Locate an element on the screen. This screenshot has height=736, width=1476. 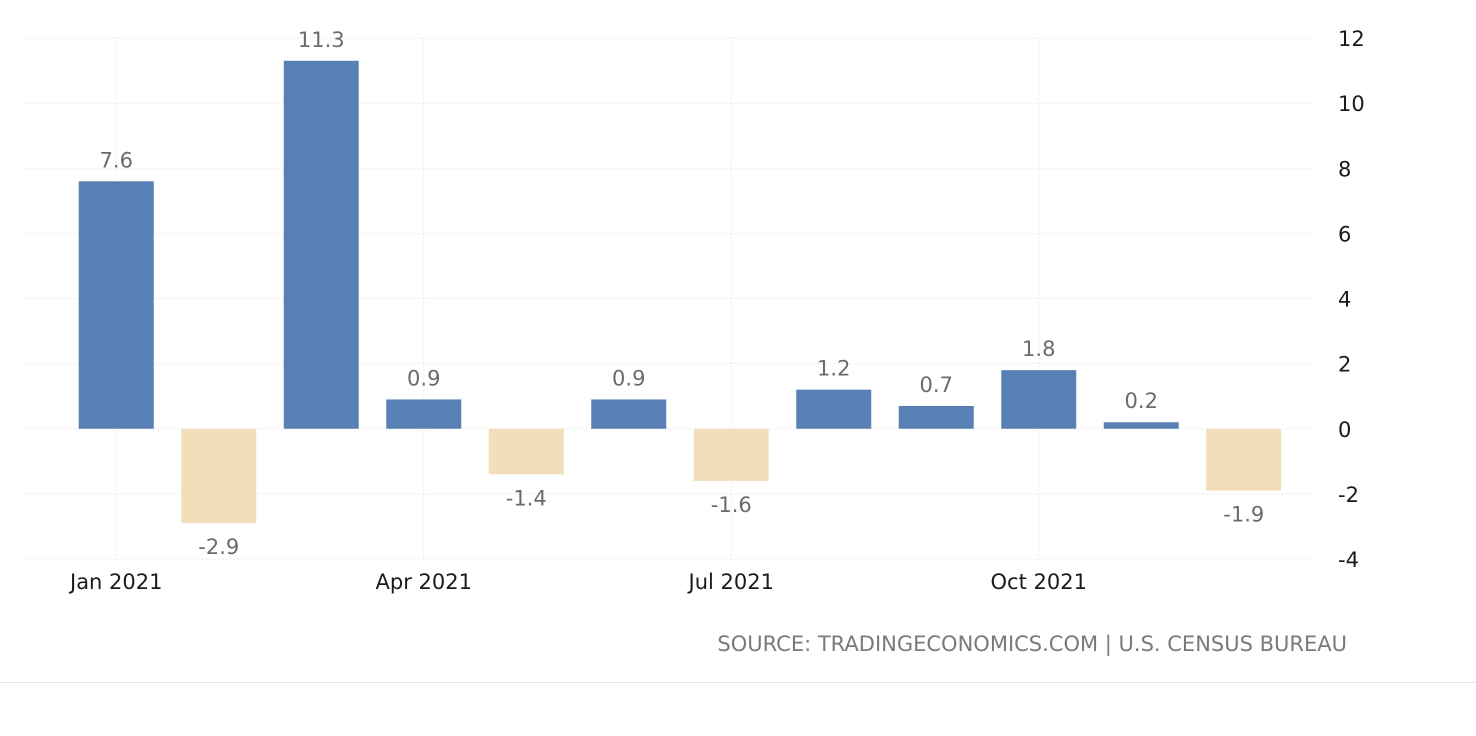
y-axis: 12 10 8 6 4 2 0 -2 -4 is located at coordinates (1351, 299).